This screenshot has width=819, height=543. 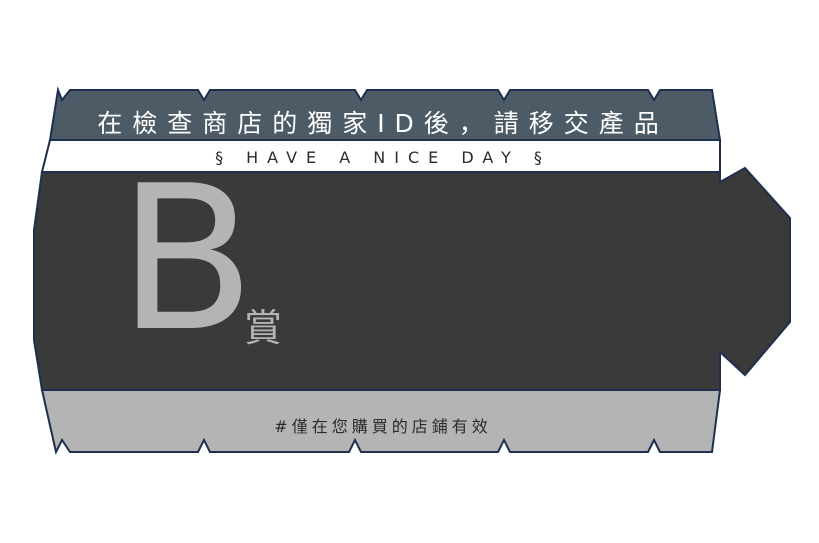 I want to click on ticket-header-band, so click(x=385, y=113).